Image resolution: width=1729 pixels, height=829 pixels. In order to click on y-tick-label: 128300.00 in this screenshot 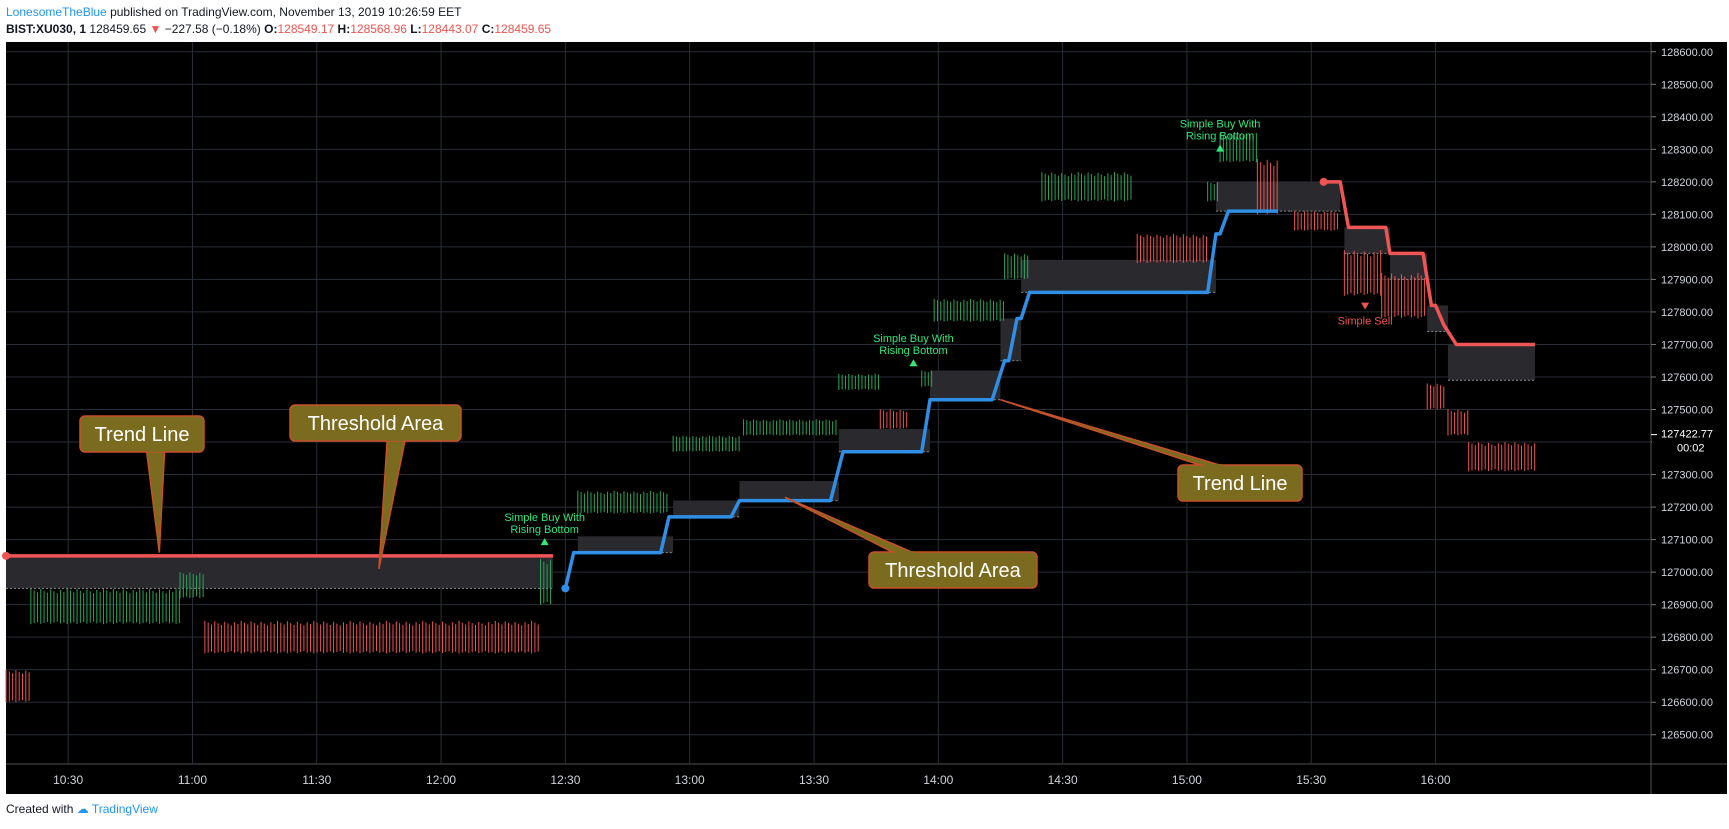, I will do `click(1687, 150)`.